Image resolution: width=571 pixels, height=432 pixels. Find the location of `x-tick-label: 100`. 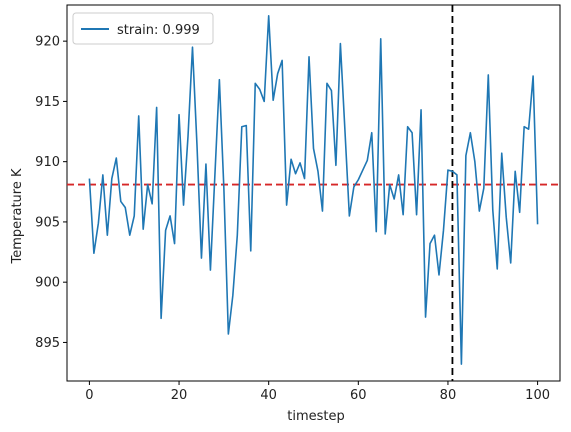

x-tick-label: 100 is located at coordinates (537, 395).